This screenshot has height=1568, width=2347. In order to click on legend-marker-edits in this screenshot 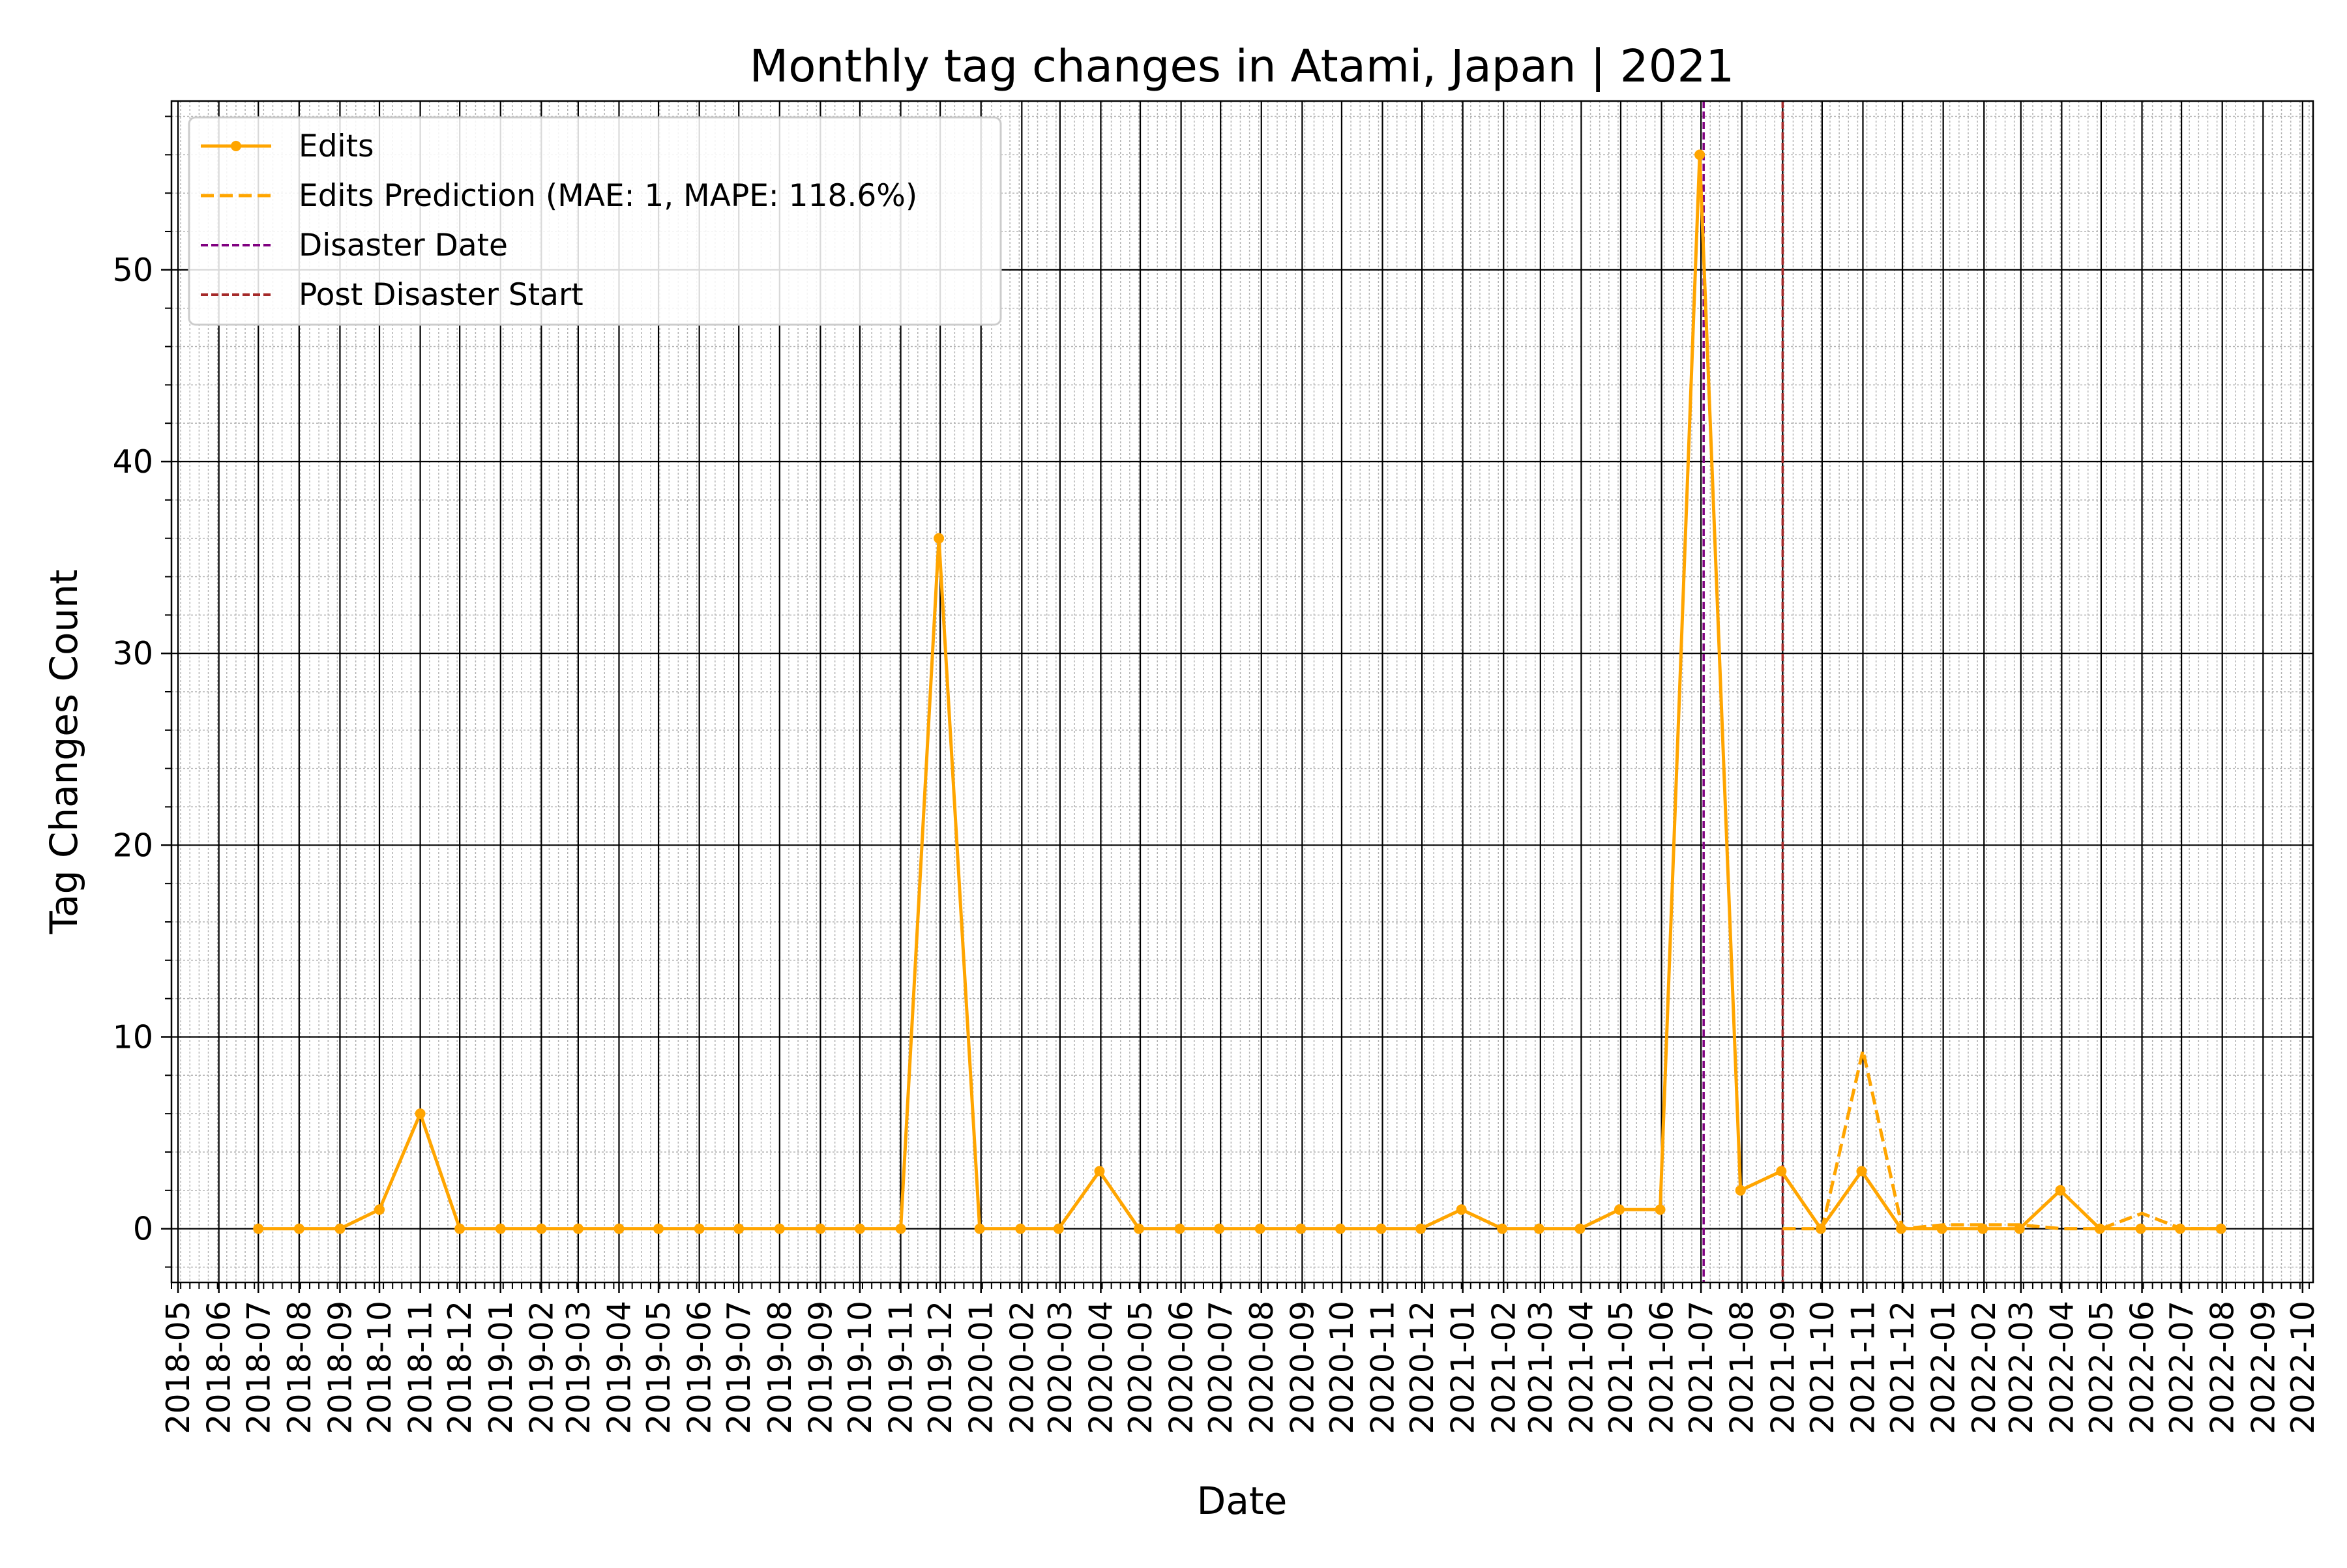, I will do `click(236, 146)`.